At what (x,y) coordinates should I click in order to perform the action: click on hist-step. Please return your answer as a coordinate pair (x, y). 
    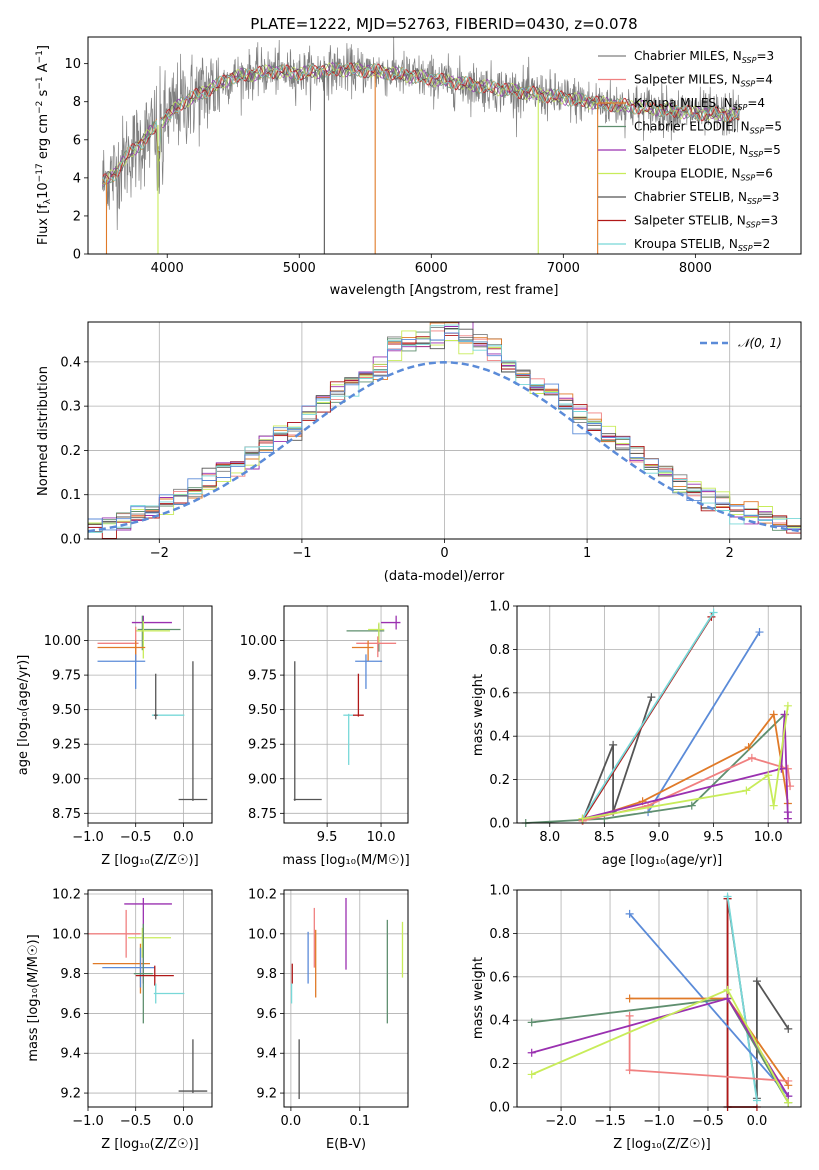
    Looking at the image, I should click on (444, 432).